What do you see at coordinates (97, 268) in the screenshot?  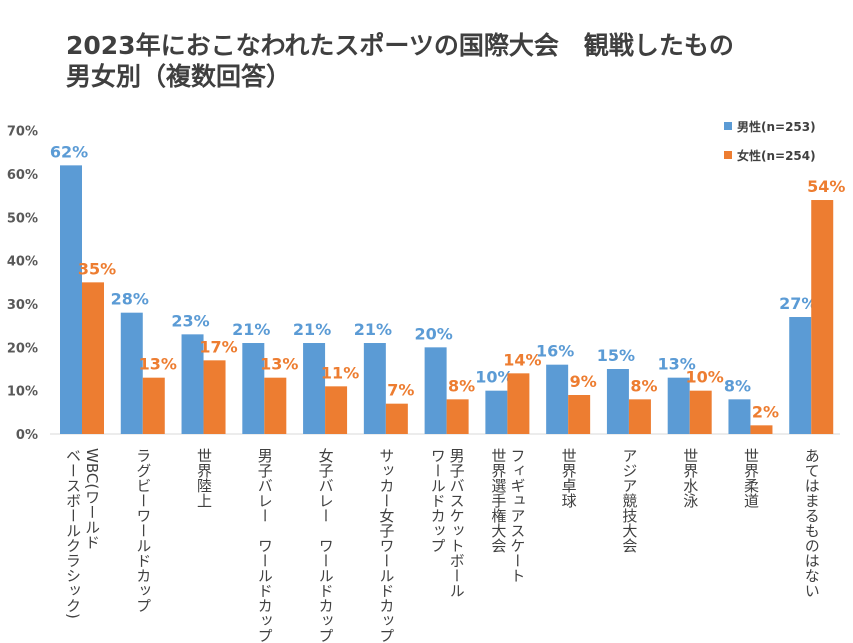 I see `data-label-female: 35%` at bounding box center [97, 268].